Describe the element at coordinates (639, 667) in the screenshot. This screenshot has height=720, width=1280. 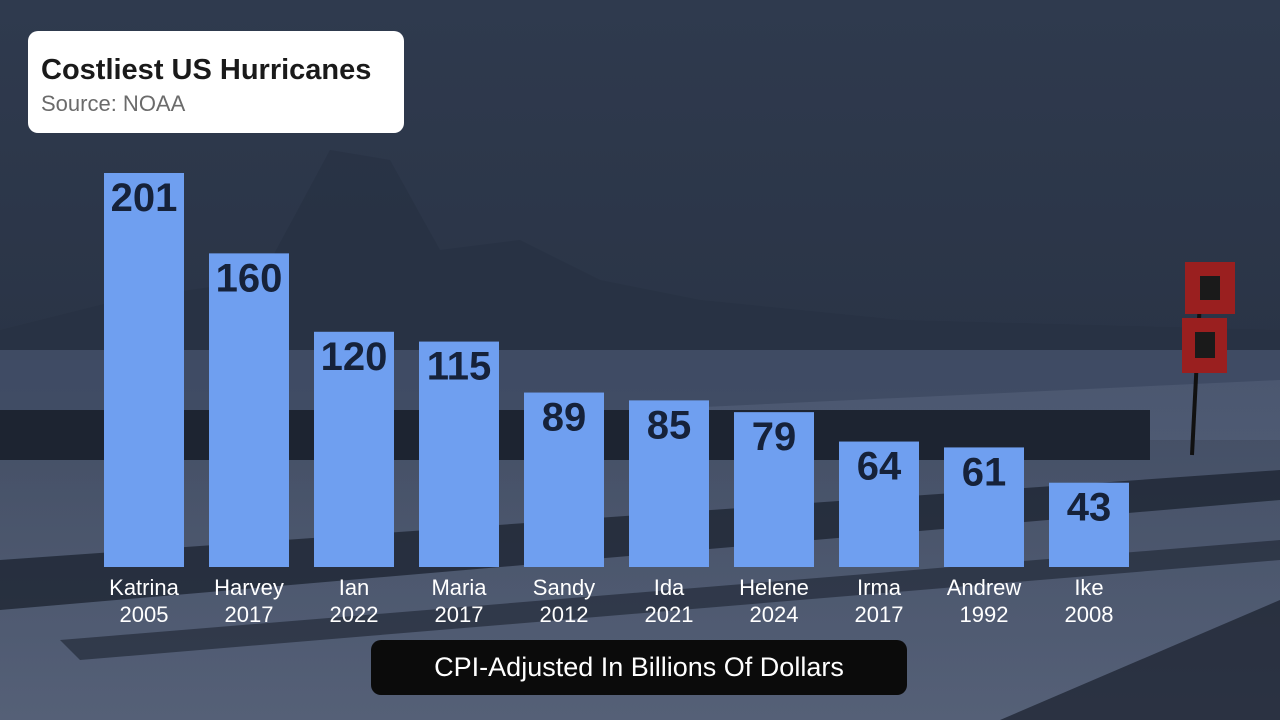
I see `unit-label: CPI-Adjusted In Billions Of Dollars` at that location.